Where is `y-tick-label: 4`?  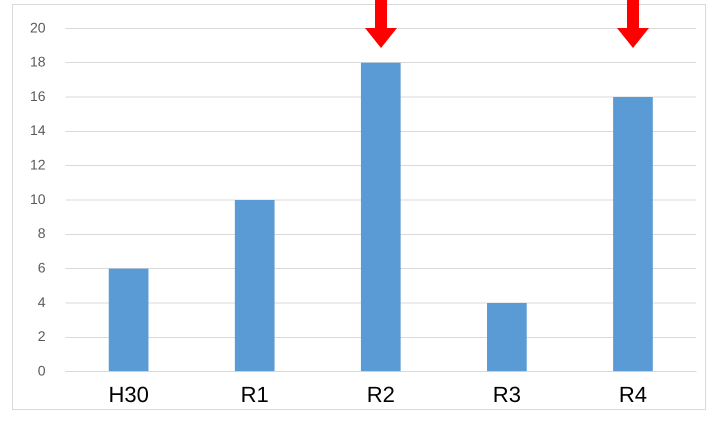
y-tick-label: 4 is located at coordinates (42, 302).